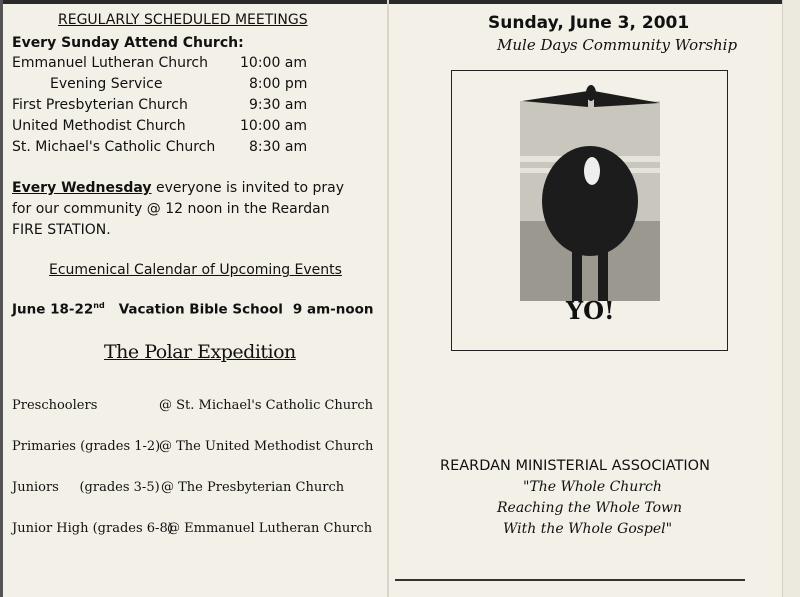 Image resolution: width=800 pixels, height=597 pixels. Describe the element at coordinates (400, 2) in the screenshot. I see `scan-top-edge` at that location.